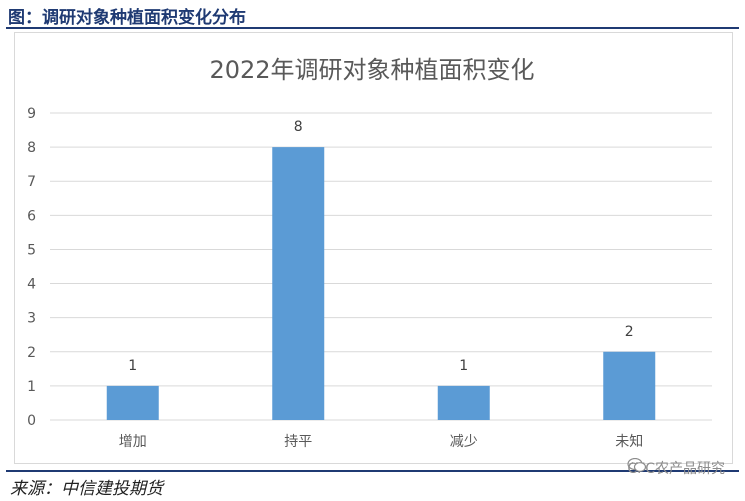 The image size is (745, 501). Describe the element at coordinates (133, 442) in the screenshot. I see `x-category-label: 增加` at that location.